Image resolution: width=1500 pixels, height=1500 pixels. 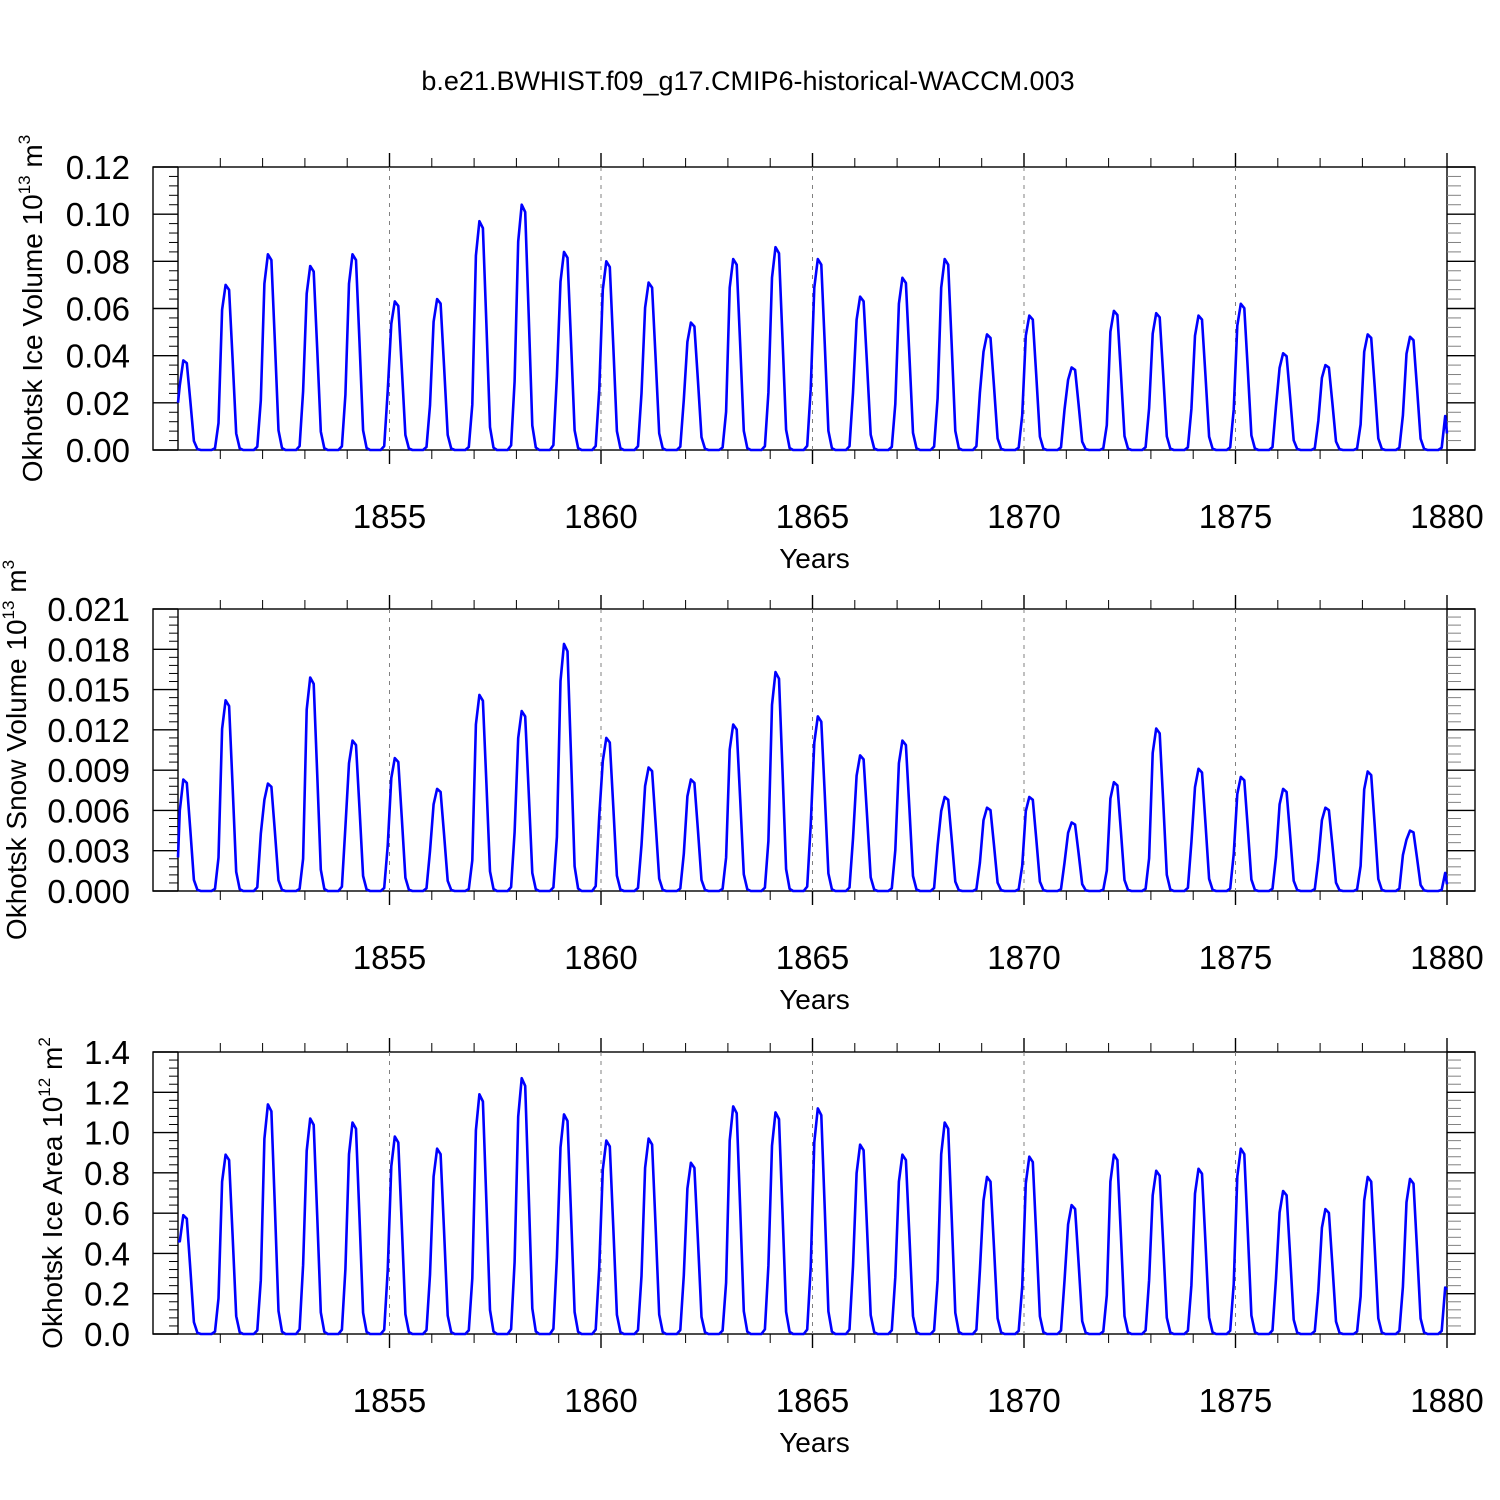 What do you see at coordinates (98, 309) in the screenshot?
I see `y-tick-label: 0.06` at bounding box center [98, 309].